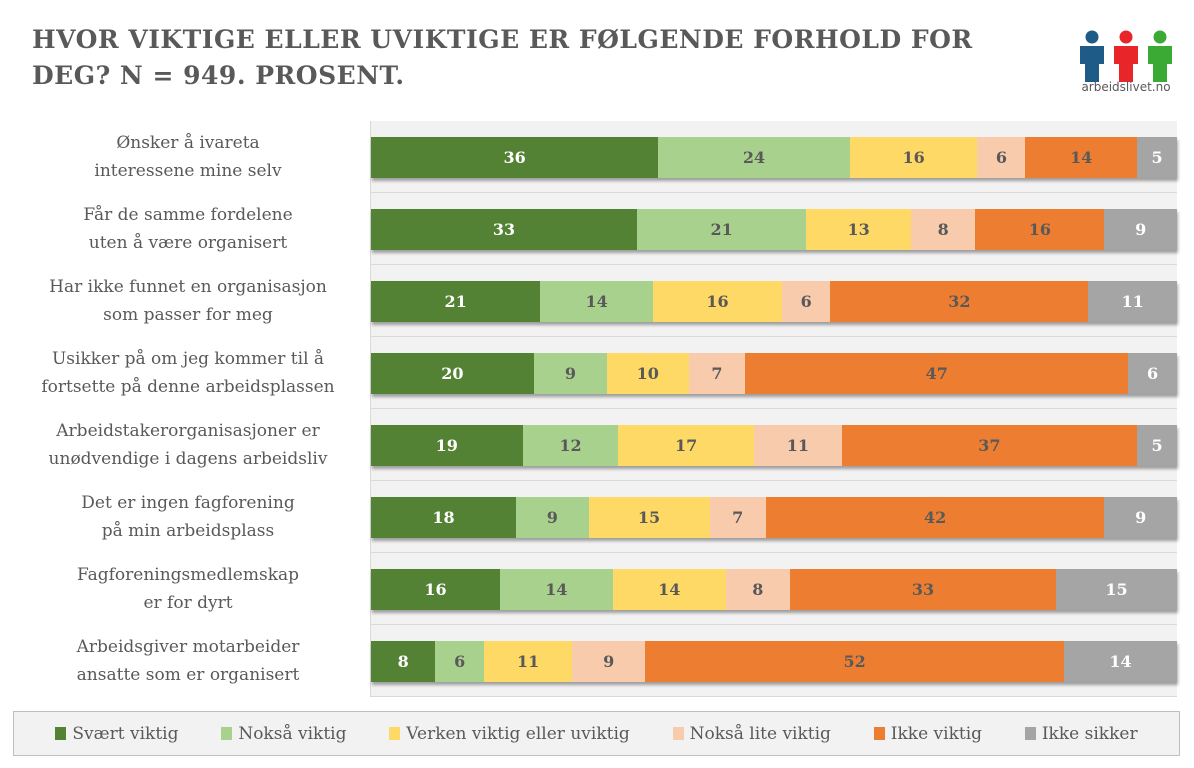  I want to click on category-label-line: Usikker på om jeg kommer til å, so click(188, 359).